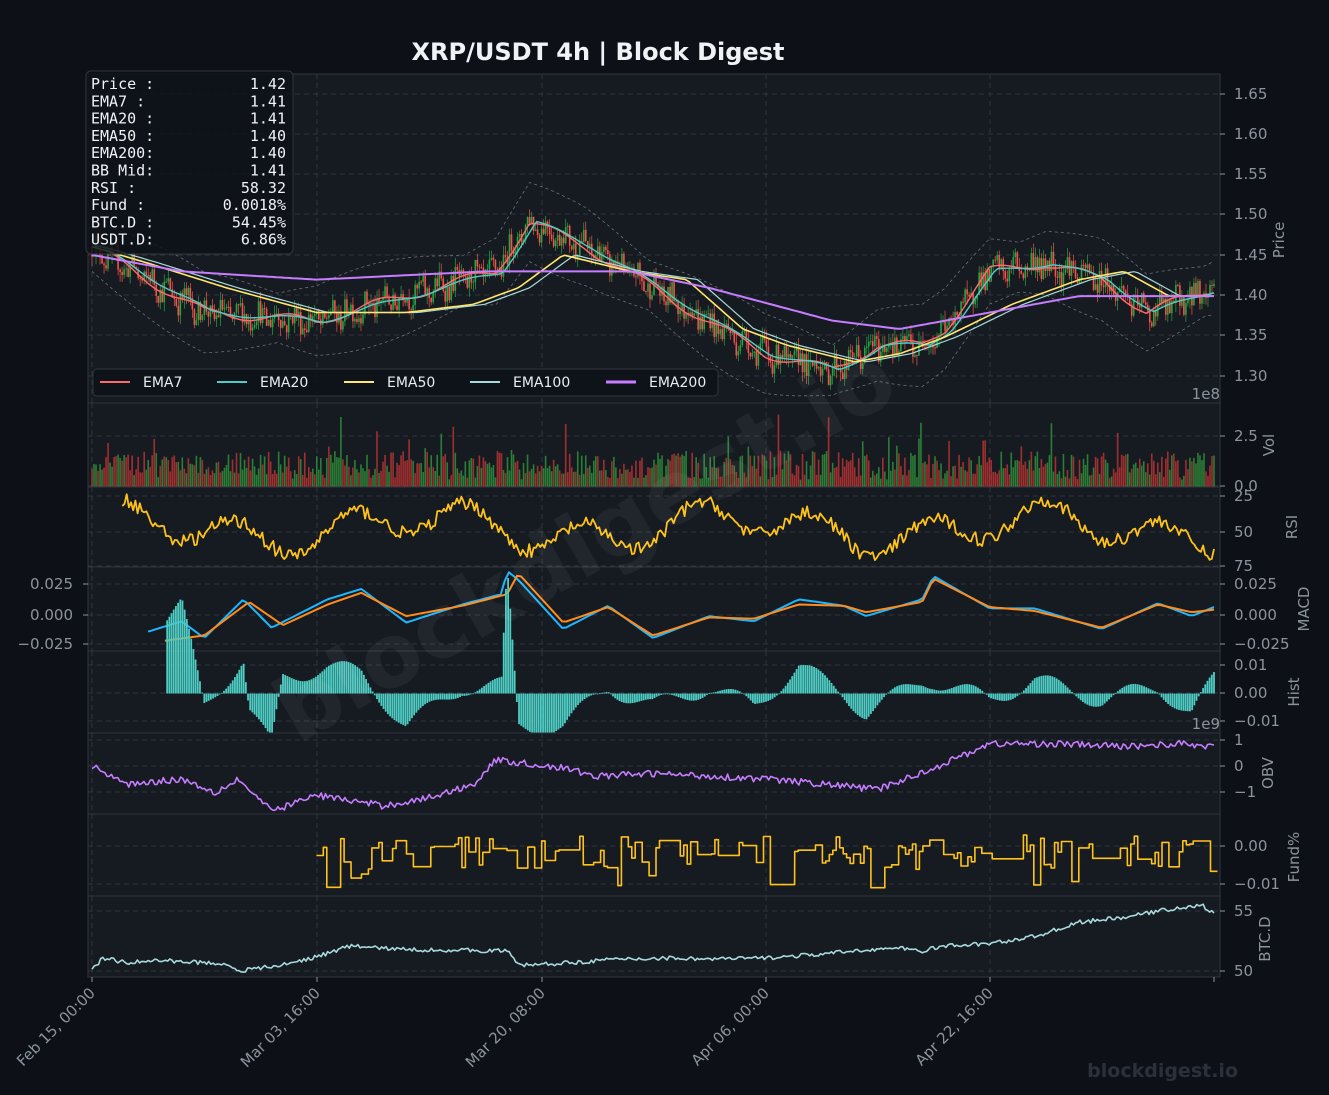 The height and width of the screenshot is (1095, 1329). I want to click on legend-label: EMA200, so click(677, 383).